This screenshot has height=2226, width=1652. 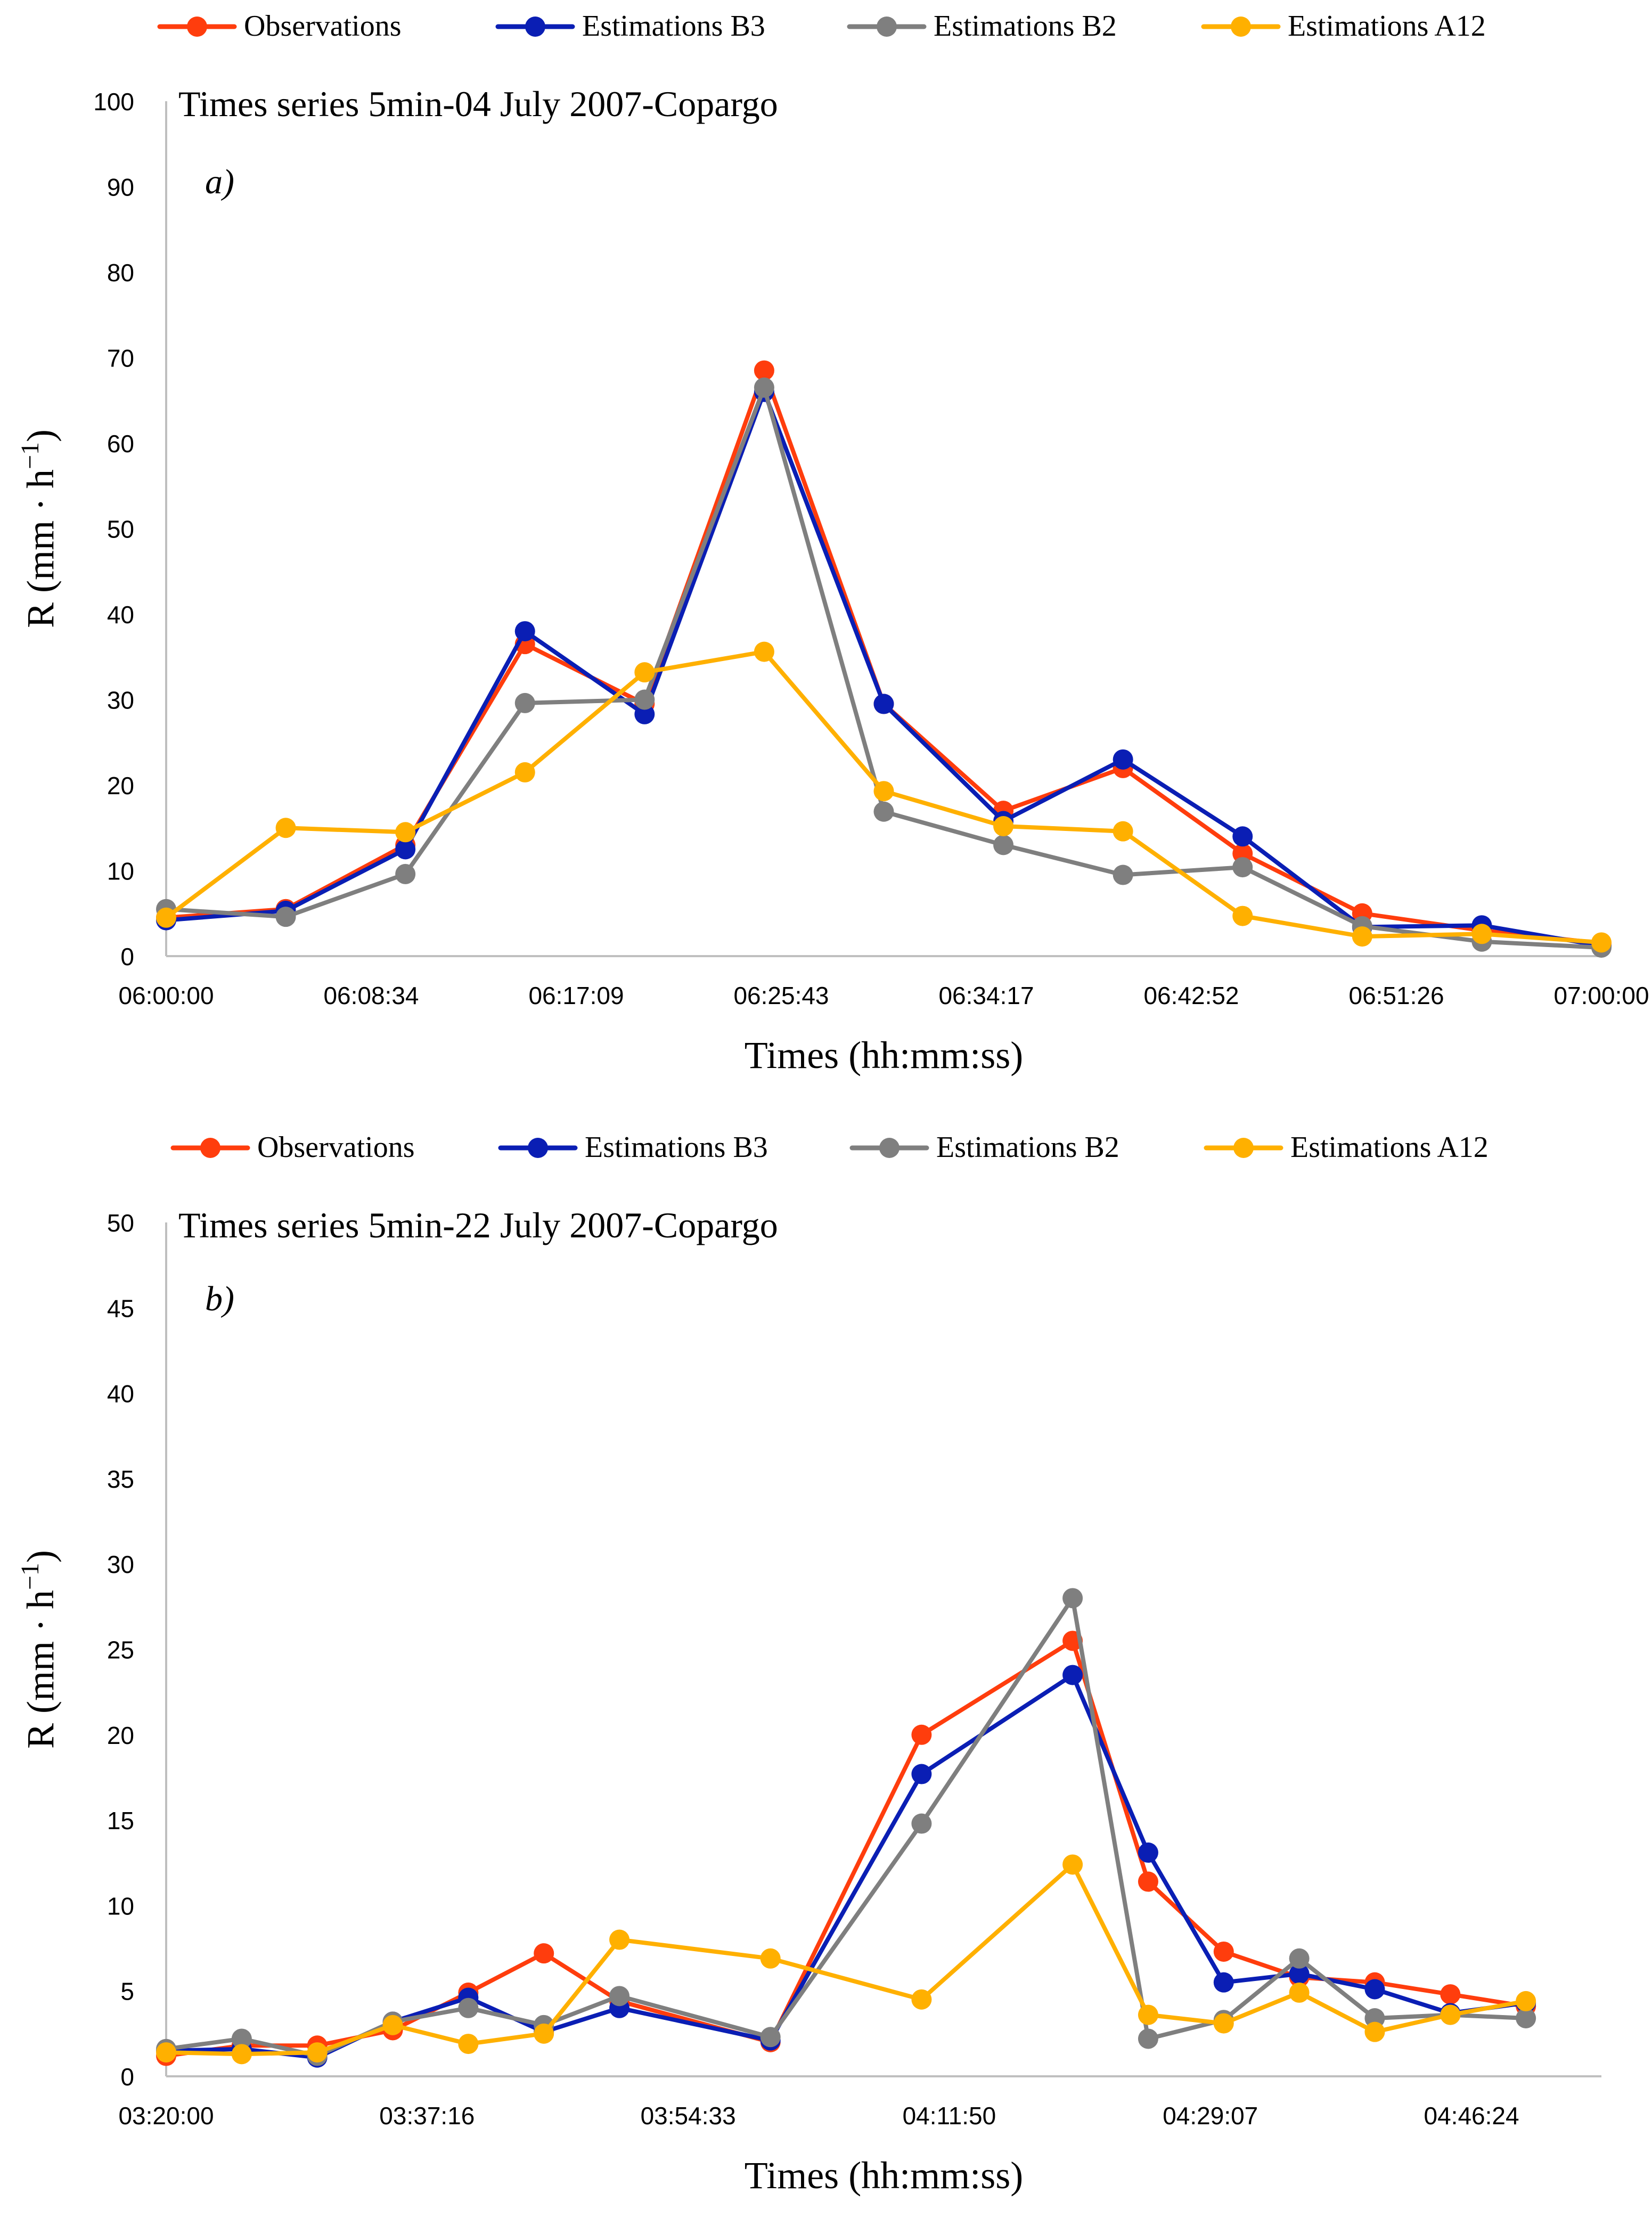 I want to click on x-tick-label: 06:34:17, so click(x=986, y=995).